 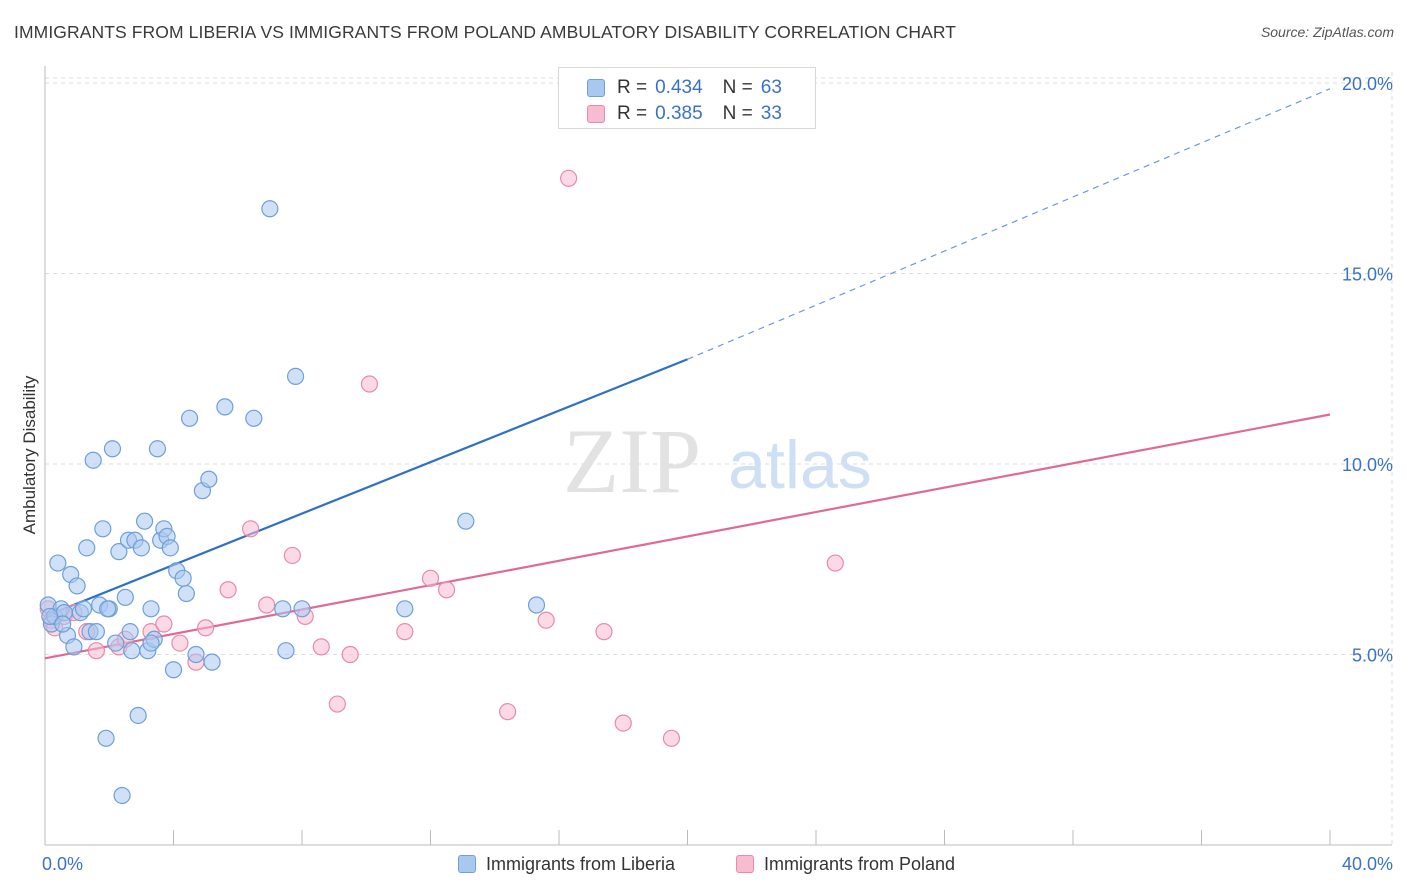 What do you see at coordinates (1009, 224) in the screenshot?
I see `liberia-trend-extrapolation` at bounding box center [1009, 224].